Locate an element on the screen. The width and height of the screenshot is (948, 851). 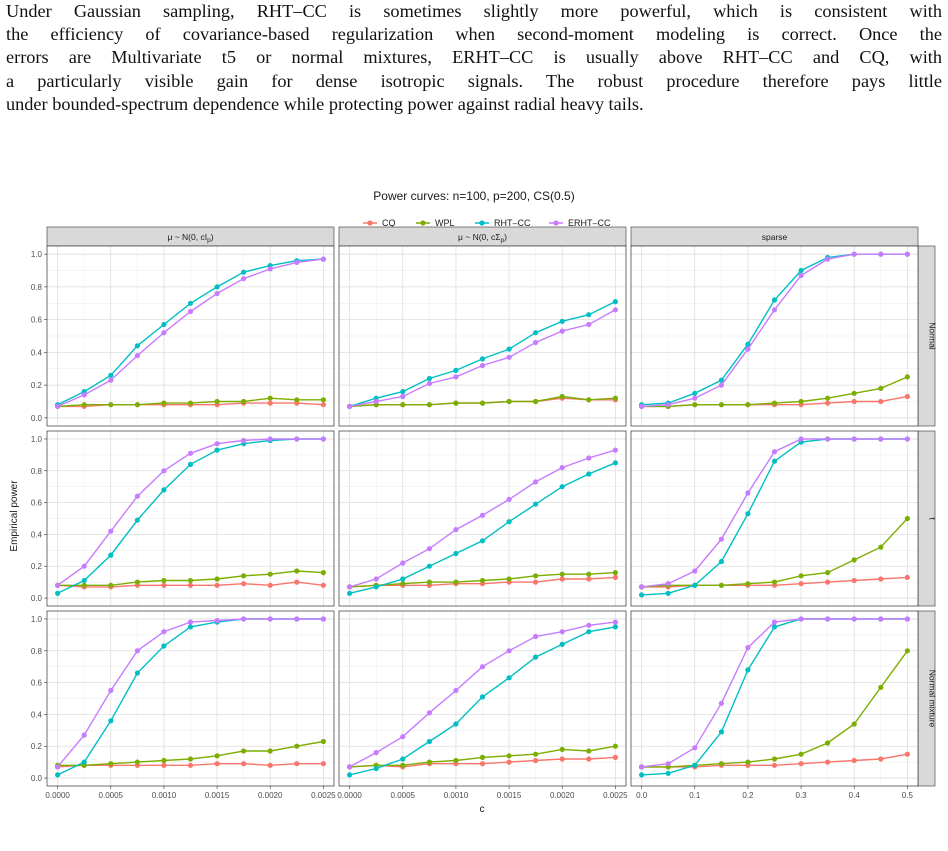
x-tick-label: 0.0010 is located at coordinates (164, 795).